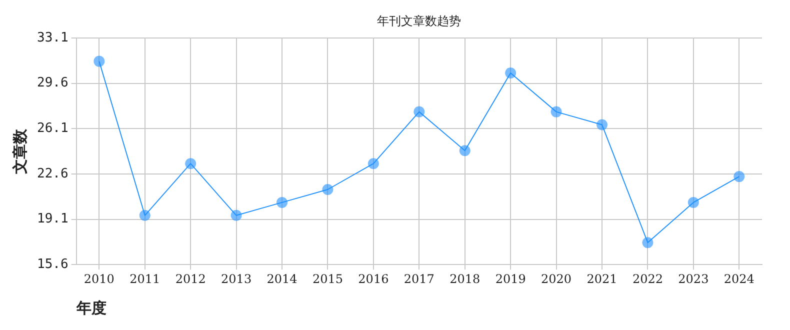 The image size is (790, 330). Describe the element at coordinates (52, 174) in the screenshot. I see `y-tick-label: 22.6` at that location.